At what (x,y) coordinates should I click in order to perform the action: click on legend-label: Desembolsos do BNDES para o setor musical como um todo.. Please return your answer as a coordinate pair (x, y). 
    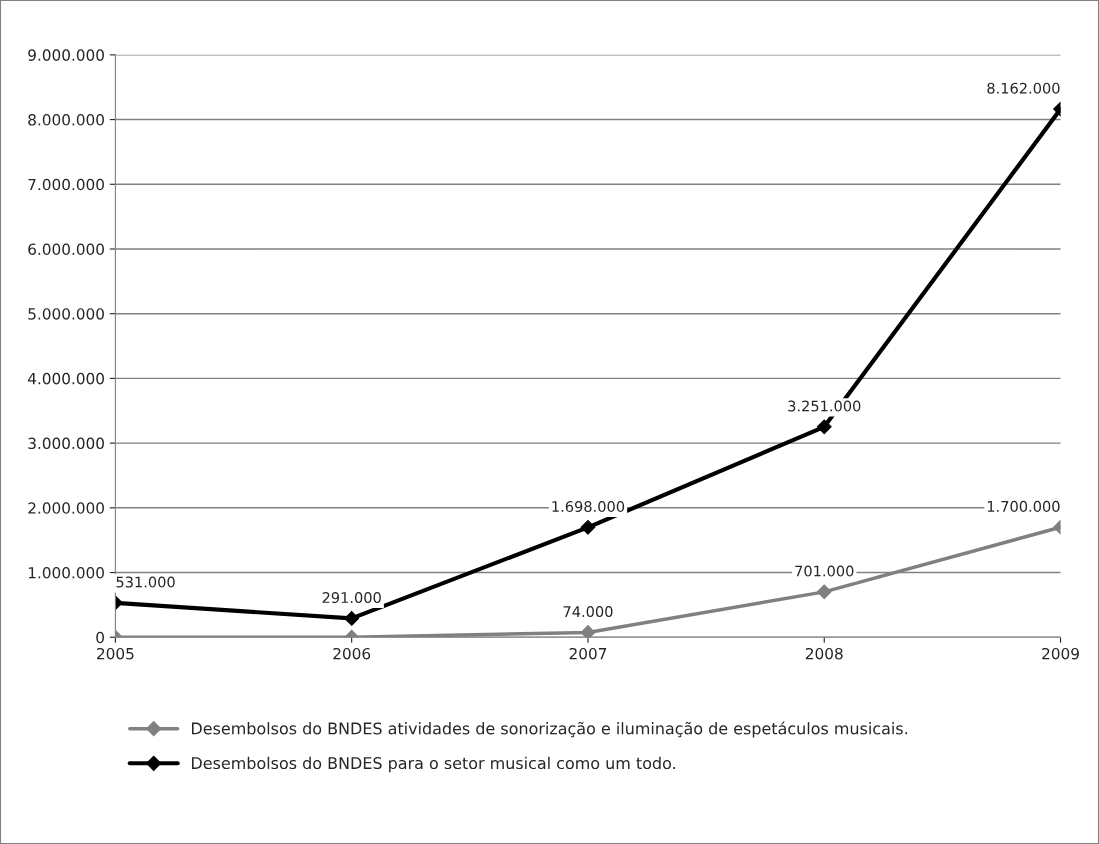
    Looking at the image, I should click on (433, 764).